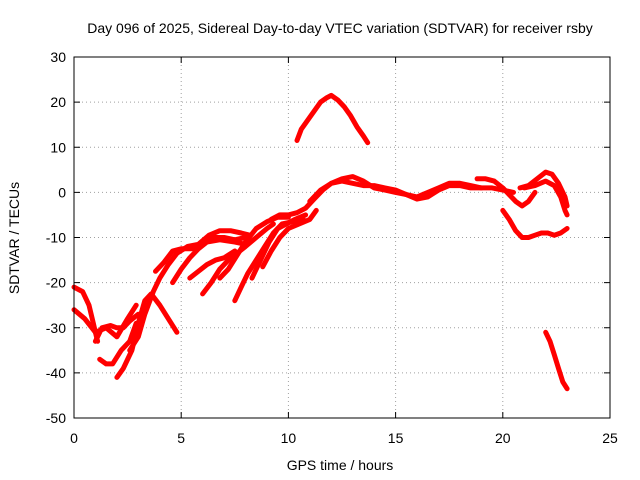 This screenshot has height=480, width=640. Describe the element at coordinates (56, 328) in the screenshot. I see `y-tick-label: -30` at that location.